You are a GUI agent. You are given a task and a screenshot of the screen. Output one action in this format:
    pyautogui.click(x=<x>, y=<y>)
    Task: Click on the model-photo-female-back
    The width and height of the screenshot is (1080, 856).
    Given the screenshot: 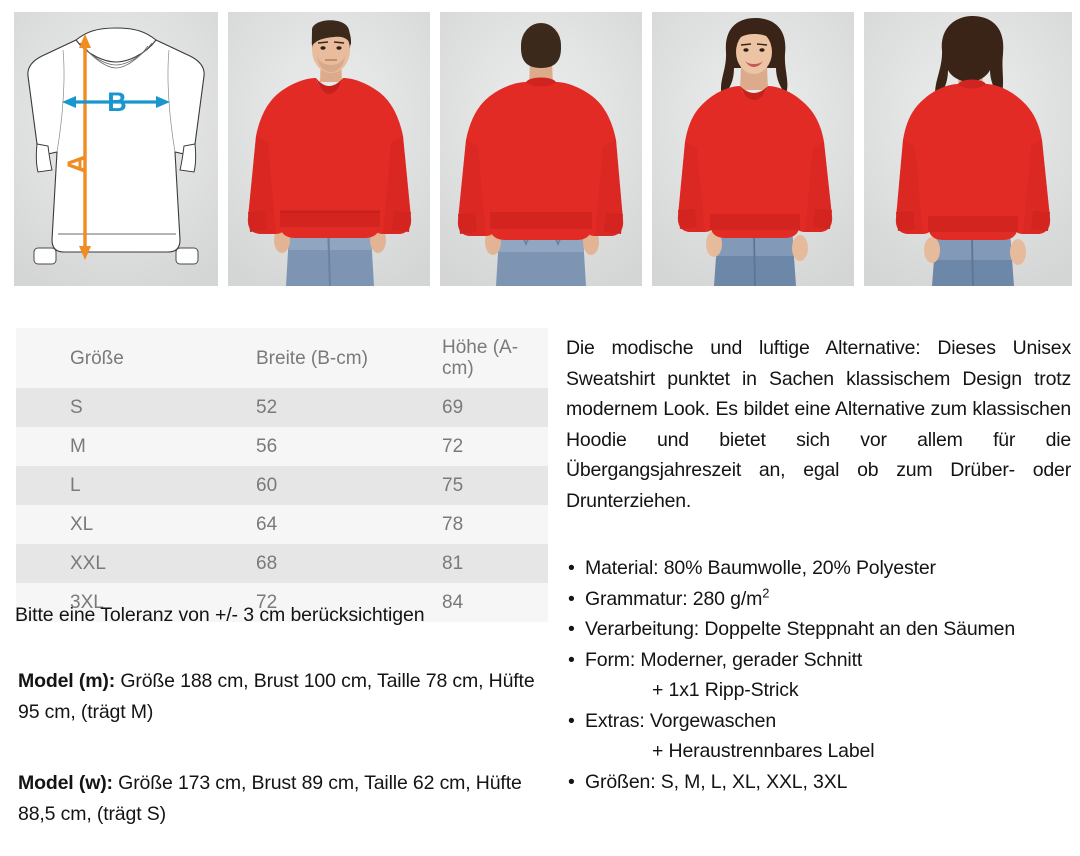 What is the action you would take?
    pyautogui.click(x=968, y=149)
    